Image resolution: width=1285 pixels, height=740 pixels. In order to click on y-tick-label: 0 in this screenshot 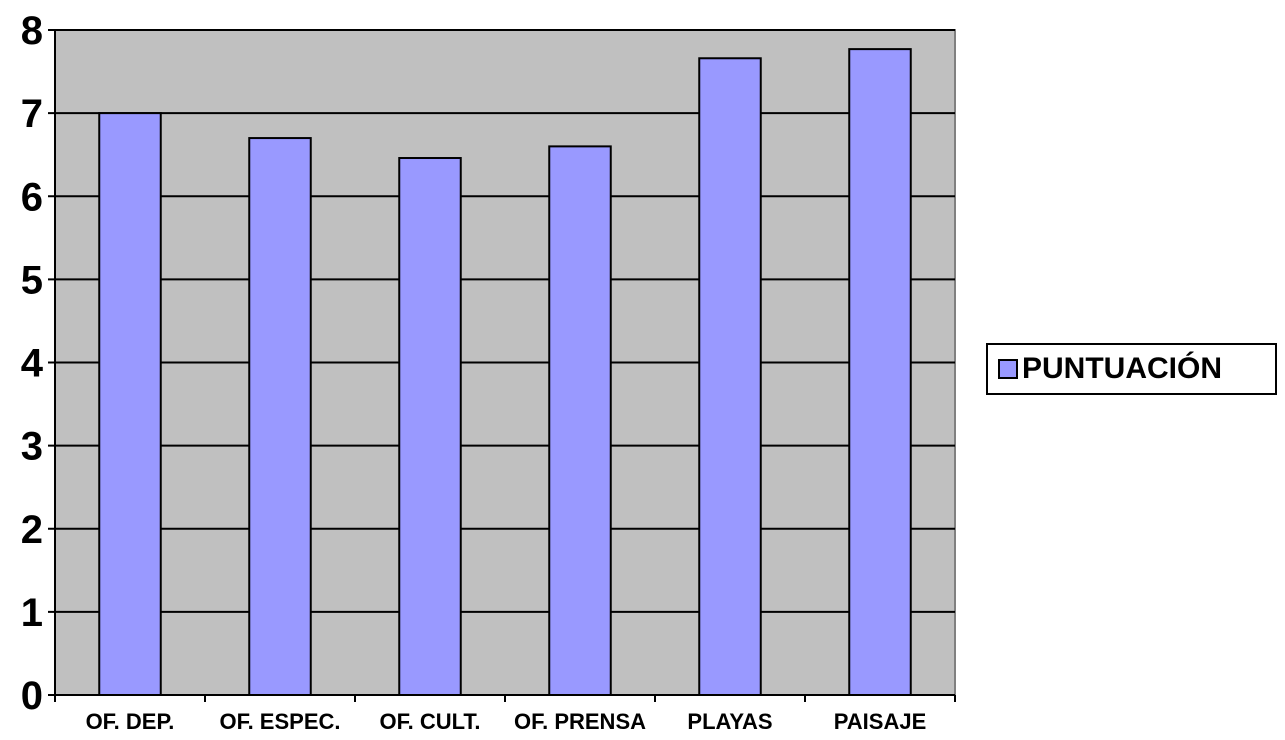, I will do `click(32, 696)`.